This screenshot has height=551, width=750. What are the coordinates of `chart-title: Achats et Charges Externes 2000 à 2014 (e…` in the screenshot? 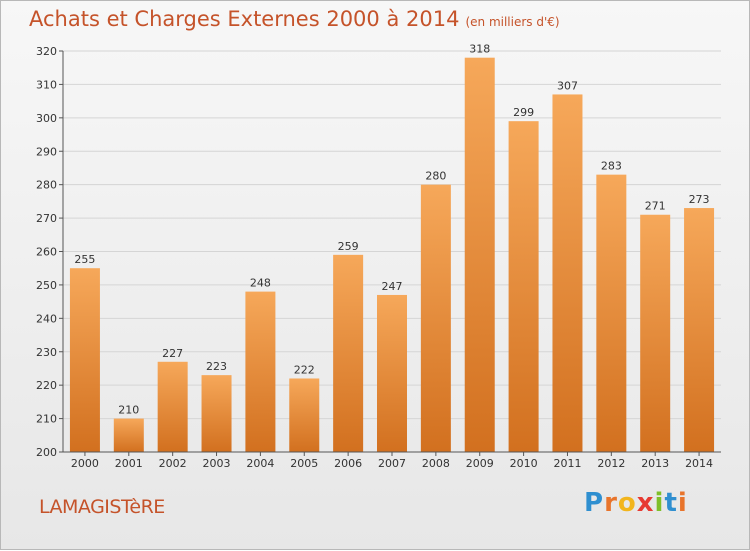 It's located at (294, 19).